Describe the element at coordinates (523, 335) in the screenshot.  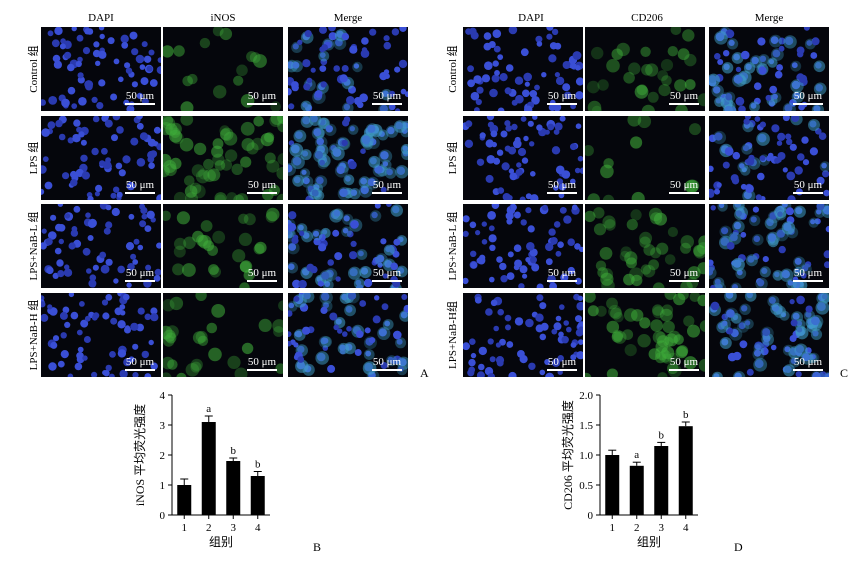
I see `micrograph-c-r4-dapi: 50 μm` at that location.